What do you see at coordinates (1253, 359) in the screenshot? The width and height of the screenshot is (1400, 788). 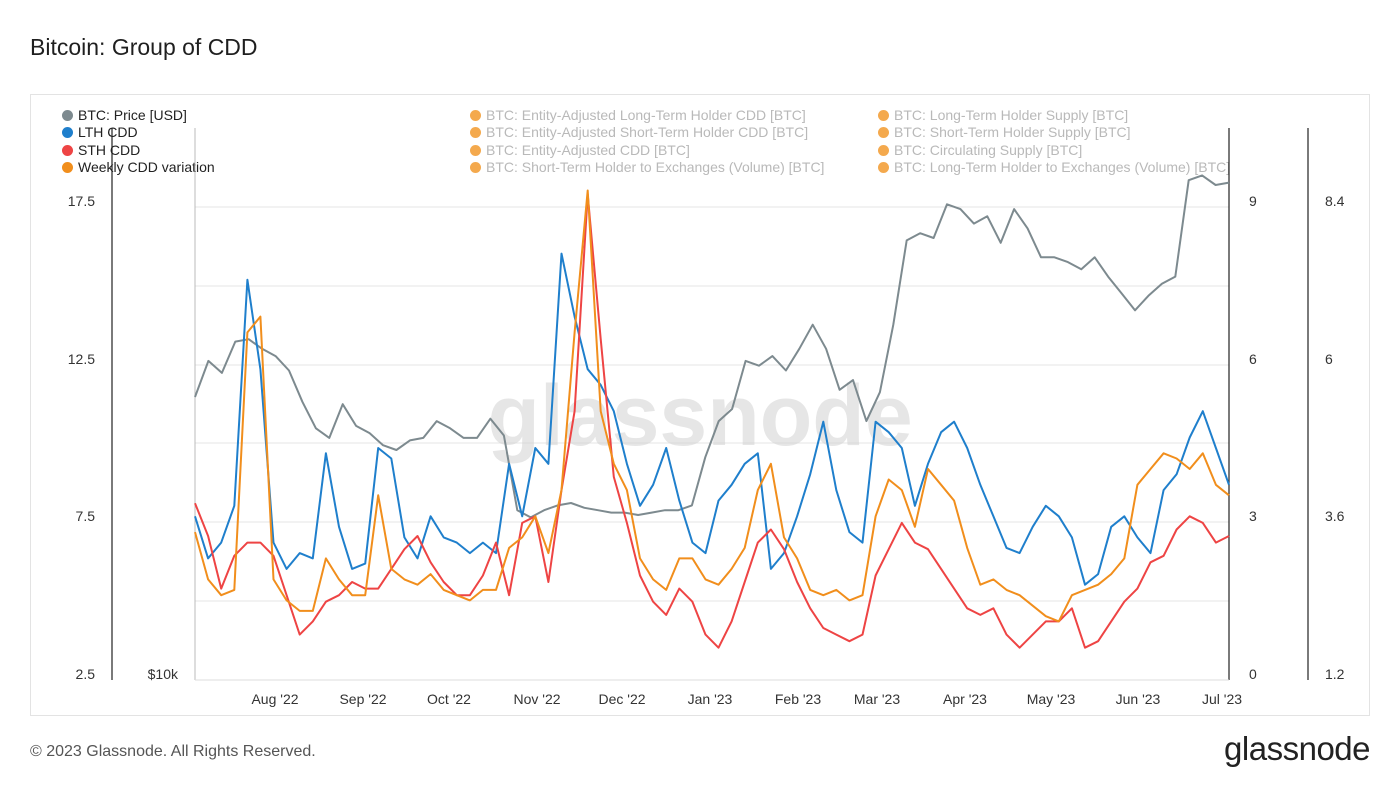 I see `y-right1-tick-label: 6` at bounding box center [1253, 359].